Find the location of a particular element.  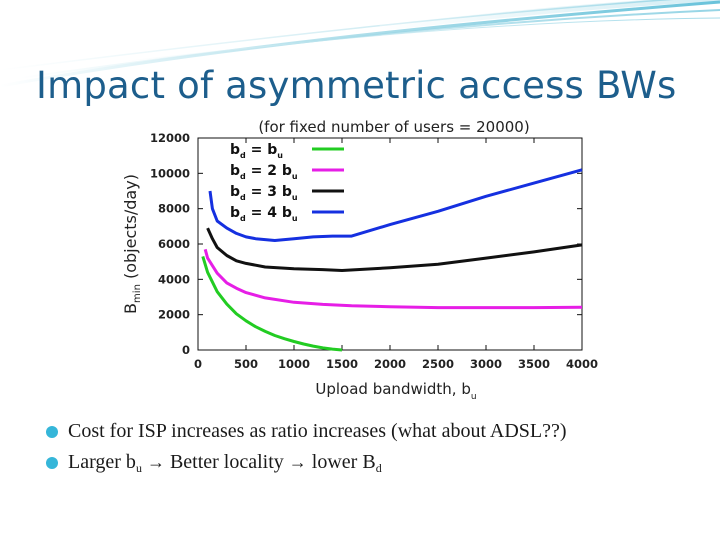

slide-title: Impact of asymmetric access BWs is located at coordinates (356, 85).